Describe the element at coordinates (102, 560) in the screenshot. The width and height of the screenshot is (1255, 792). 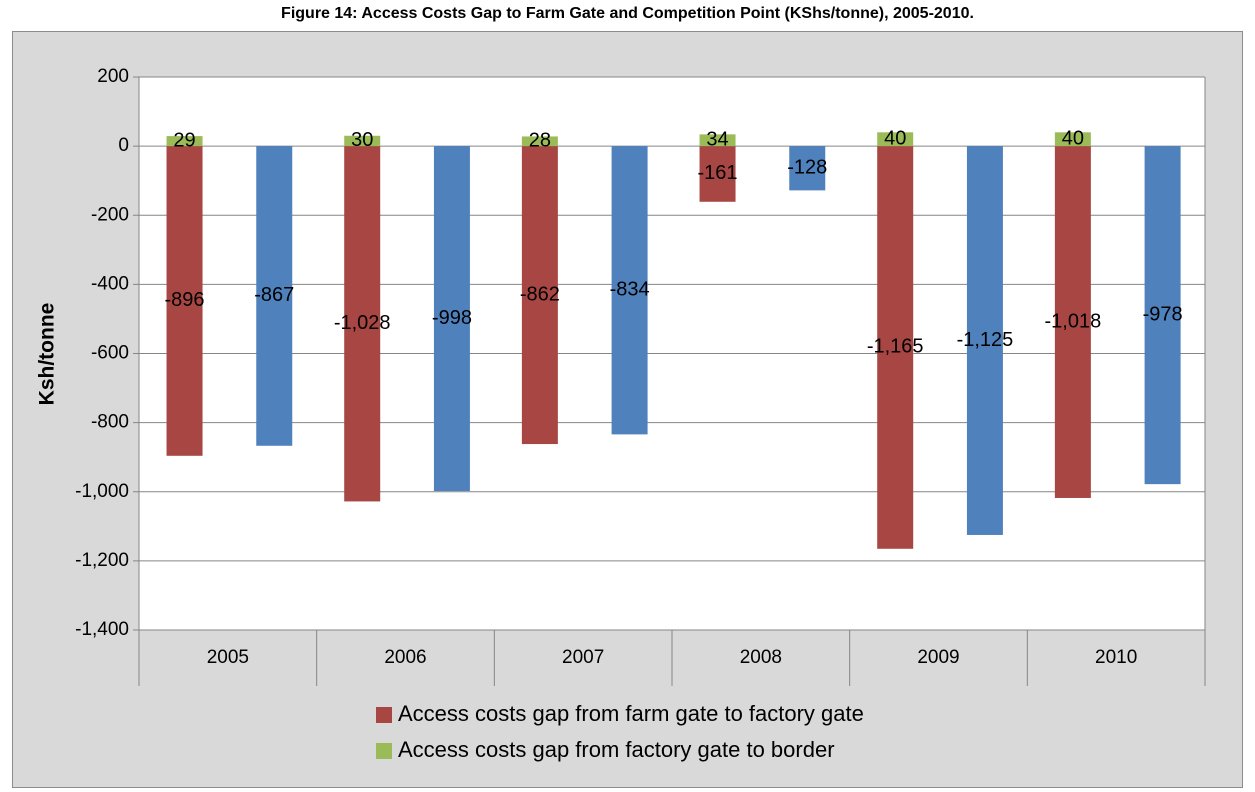
I see `y-tick-label: -1,200` at that location.